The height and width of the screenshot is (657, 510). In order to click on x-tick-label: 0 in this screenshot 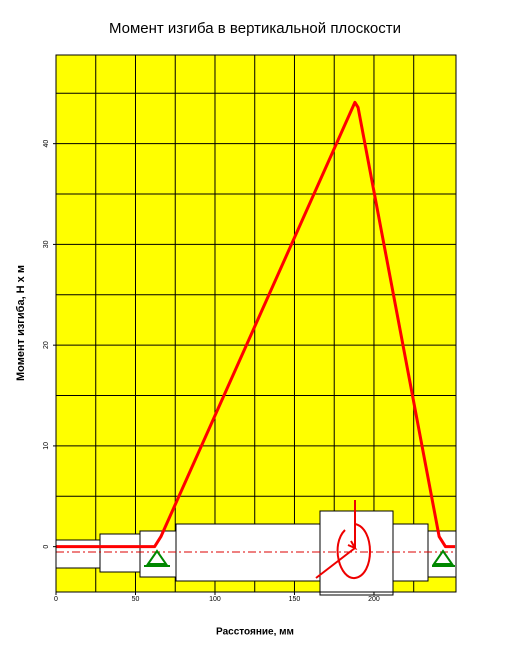, I will do `click(56, 599)`.